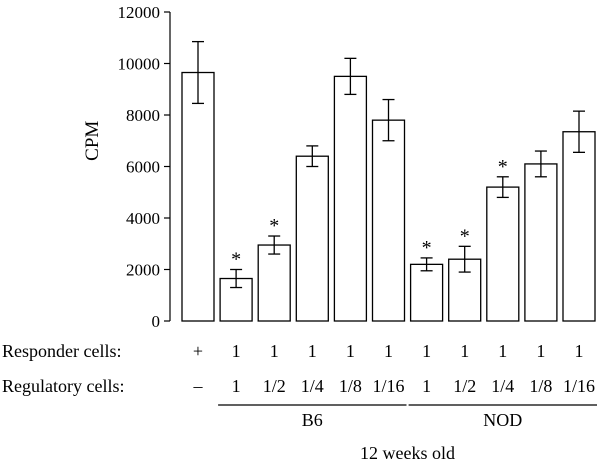 The width and height of the screenshot is (600, 471). Describe the element at coordinates (61, 351) in the screenshot. I see `row-label: Responder cells:` at that location.